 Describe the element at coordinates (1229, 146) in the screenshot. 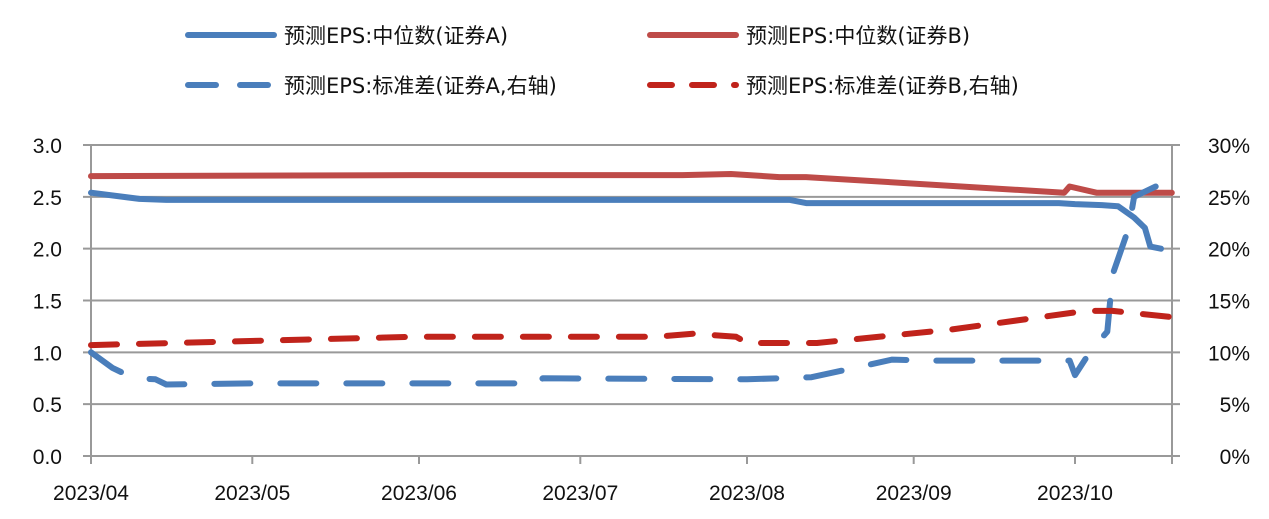

I see `y-right-tick-label: 30%` at that location.